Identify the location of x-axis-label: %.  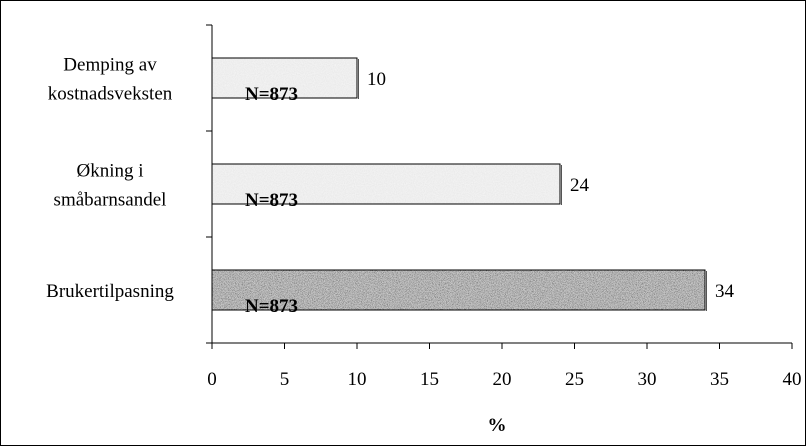
(497, 425).